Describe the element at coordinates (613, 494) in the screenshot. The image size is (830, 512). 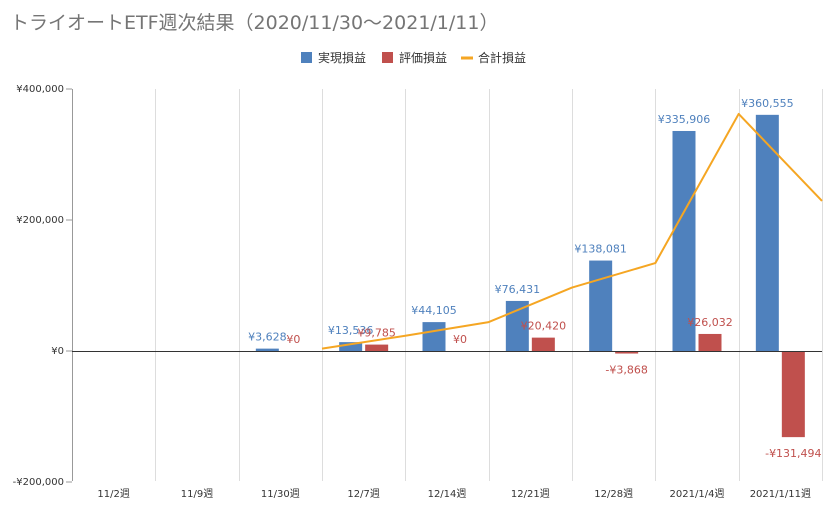
I see `x-tick-label: 12/28週` at that location.